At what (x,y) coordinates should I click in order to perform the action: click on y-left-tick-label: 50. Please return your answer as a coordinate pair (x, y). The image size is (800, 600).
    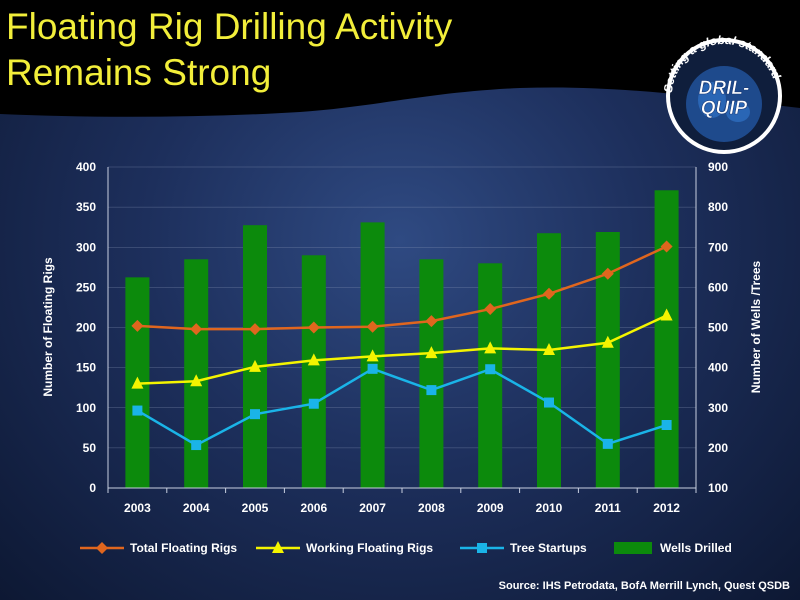
    Looking at the image, I should click on (90, 448).